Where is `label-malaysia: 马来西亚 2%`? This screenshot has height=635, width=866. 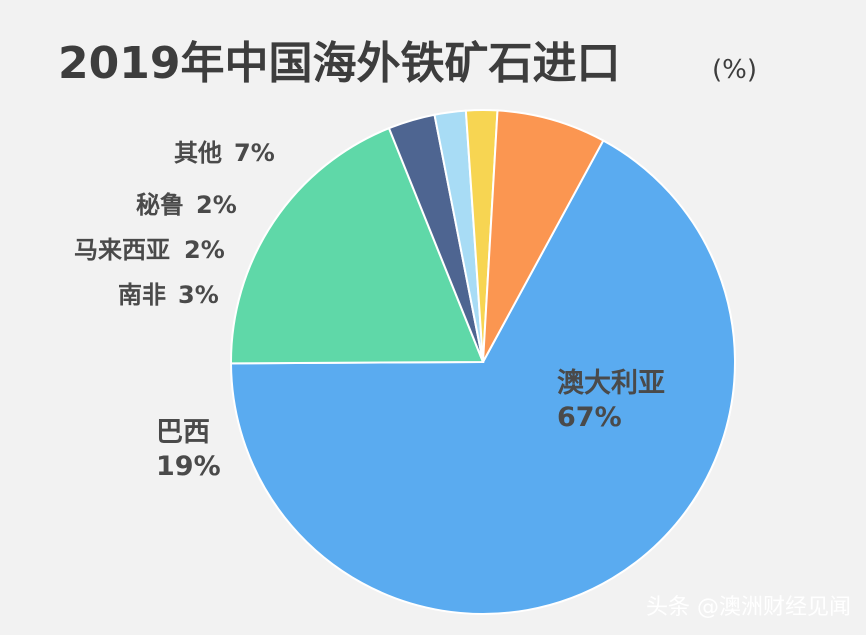 label-malaysia: 马来西亚 2% is located at coordinates (149, 250).